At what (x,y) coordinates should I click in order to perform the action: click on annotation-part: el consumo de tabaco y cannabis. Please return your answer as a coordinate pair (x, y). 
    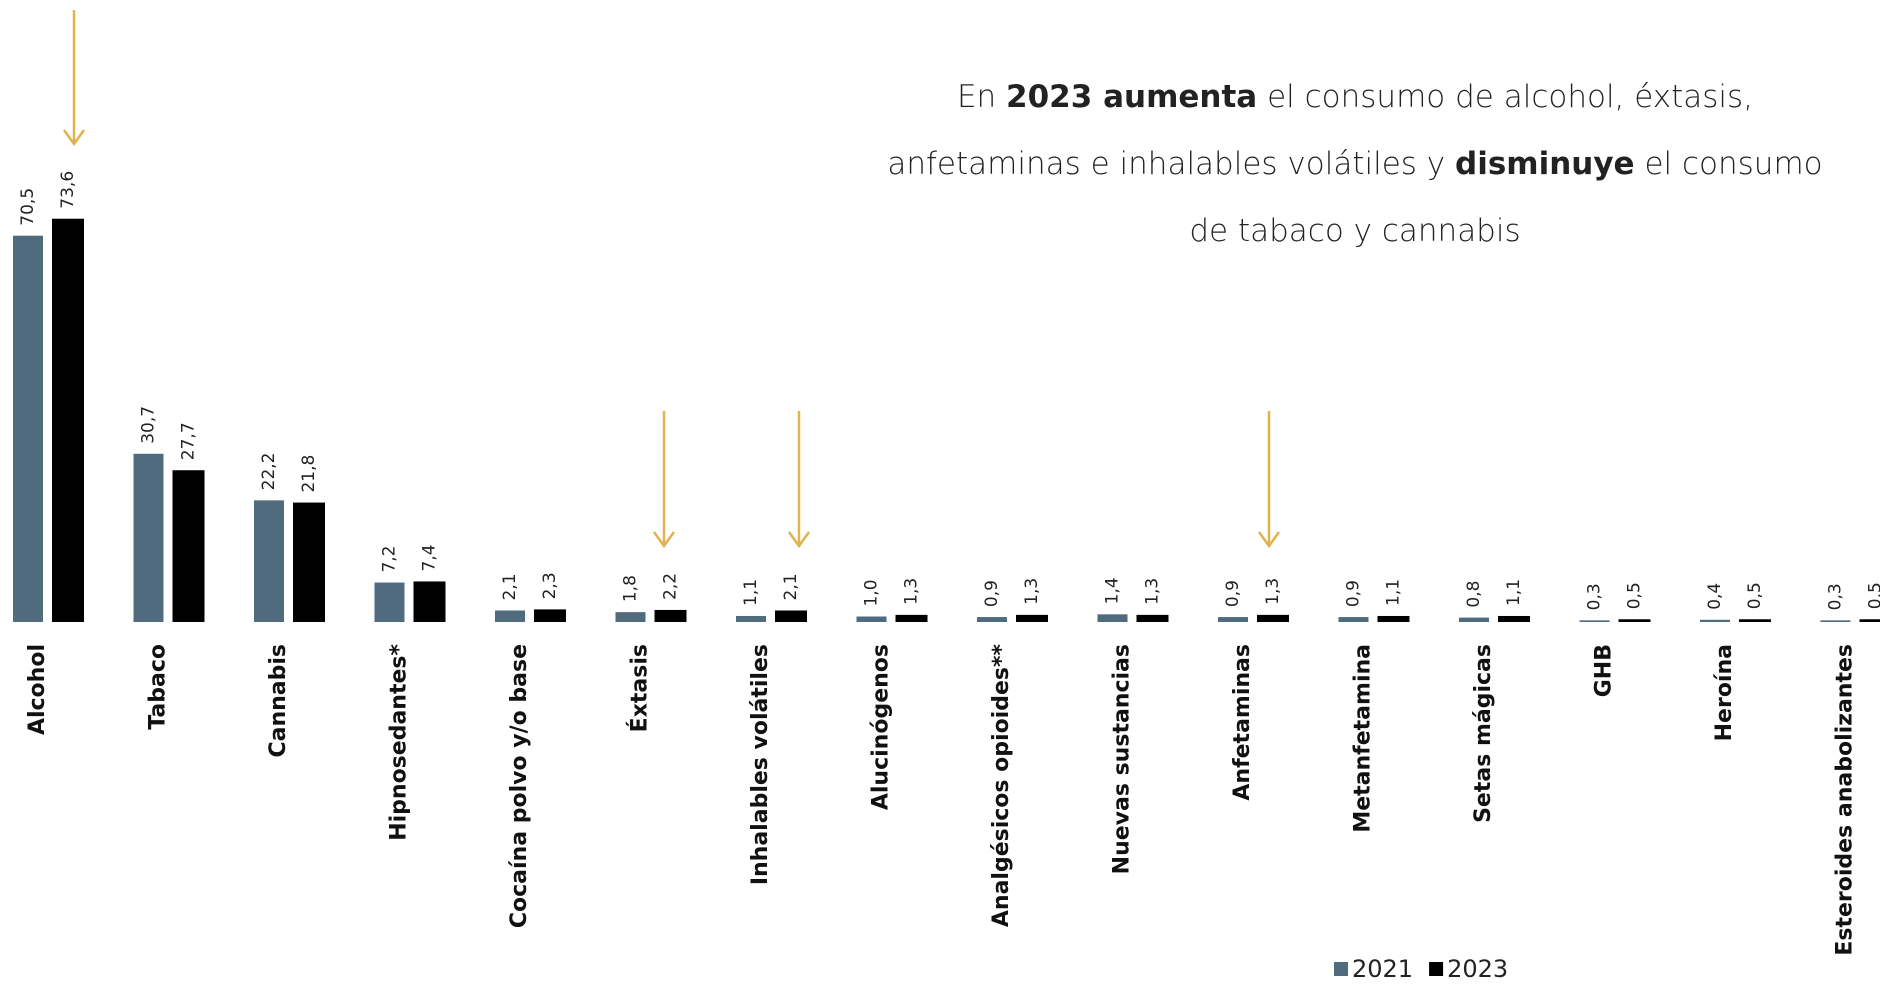
    Looking at the image, I should click on (1506, 197).